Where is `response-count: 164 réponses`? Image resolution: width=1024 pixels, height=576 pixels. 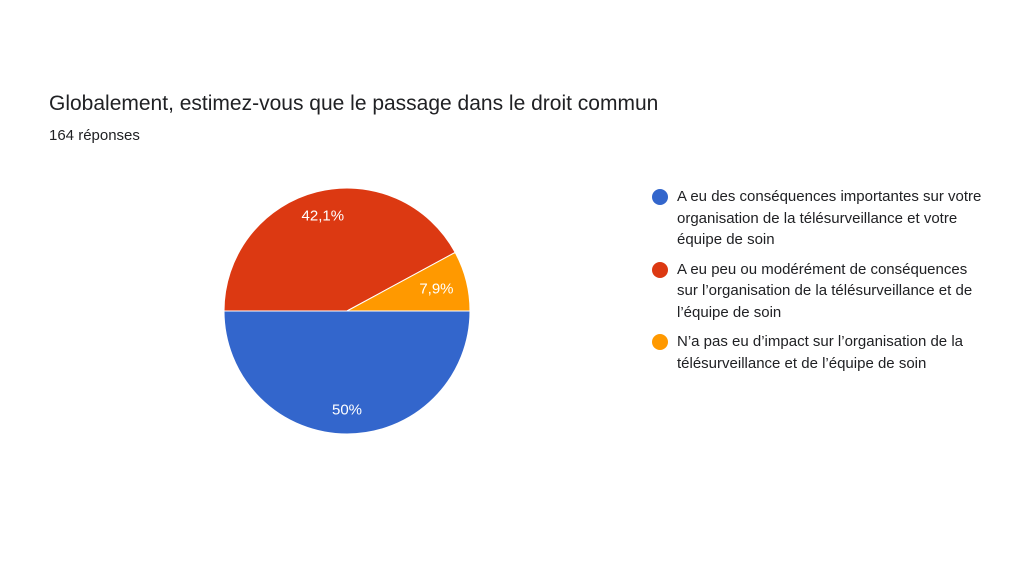
response-count: 164 réponses is located at coordinates (94, 135).